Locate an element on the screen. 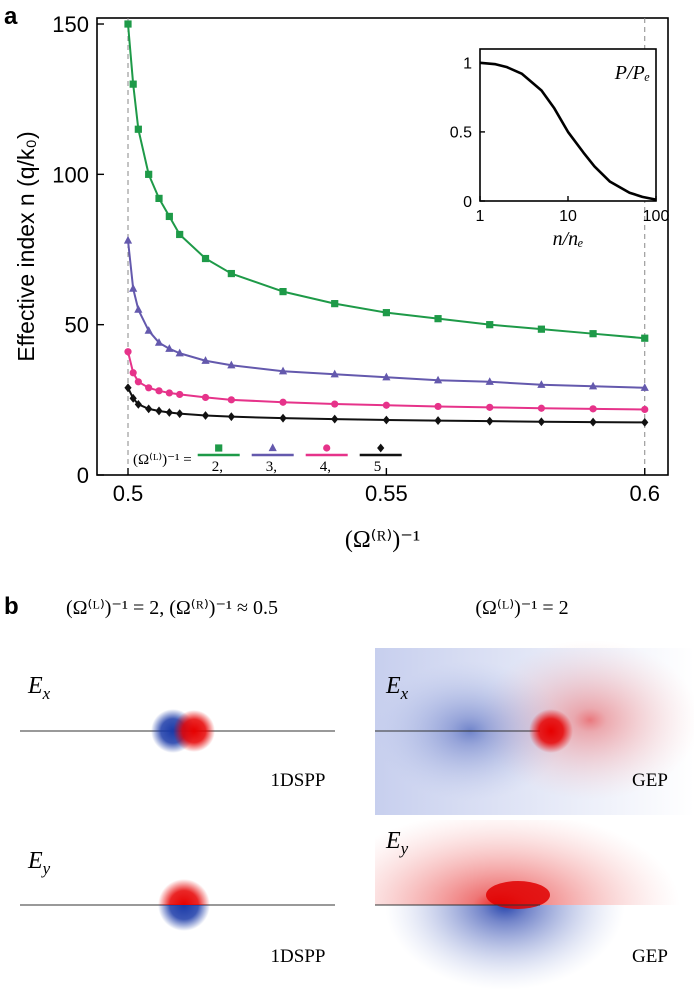 Image resolution: width=694 pixels, height=993 pixels. y-tick-label: 0.5 is located at coordinates (461, 133).